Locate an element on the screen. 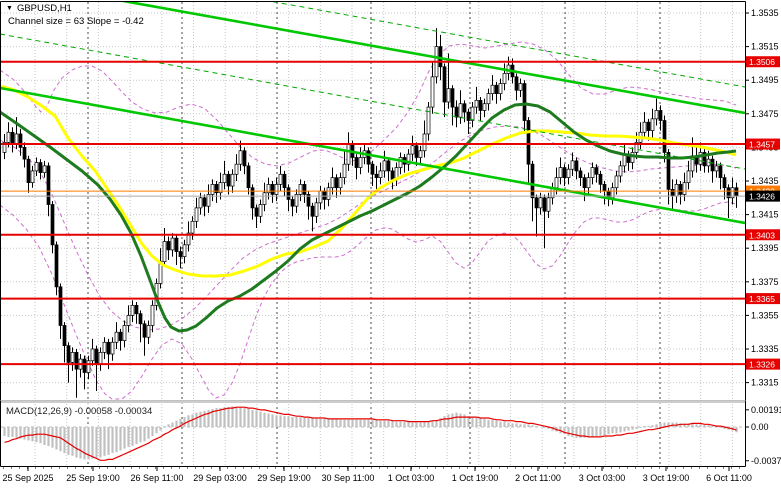  time-tick-label: 26 Sep 11:00 is located at coordinates (157, 478).